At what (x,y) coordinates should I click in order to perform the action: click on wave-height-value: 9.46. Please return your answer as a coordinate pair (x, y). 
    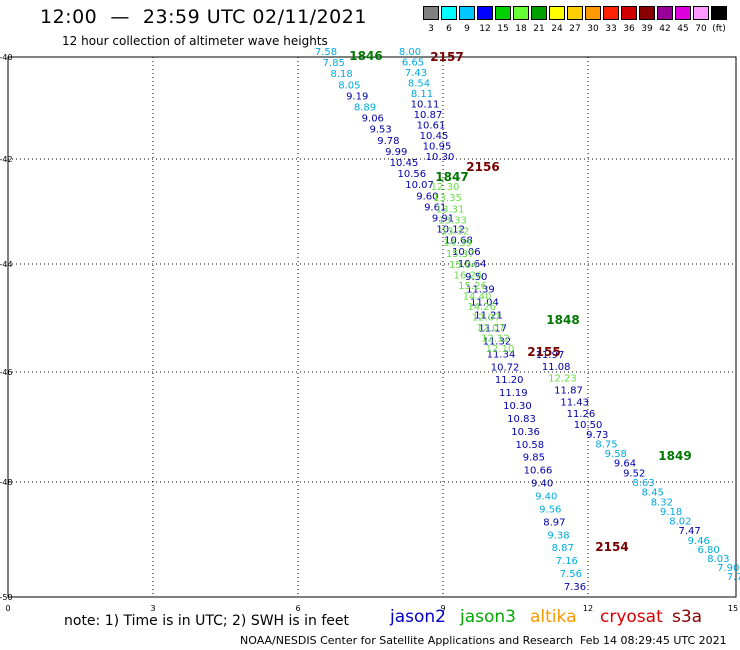
    Looking at the image, I should click on (699, 541).